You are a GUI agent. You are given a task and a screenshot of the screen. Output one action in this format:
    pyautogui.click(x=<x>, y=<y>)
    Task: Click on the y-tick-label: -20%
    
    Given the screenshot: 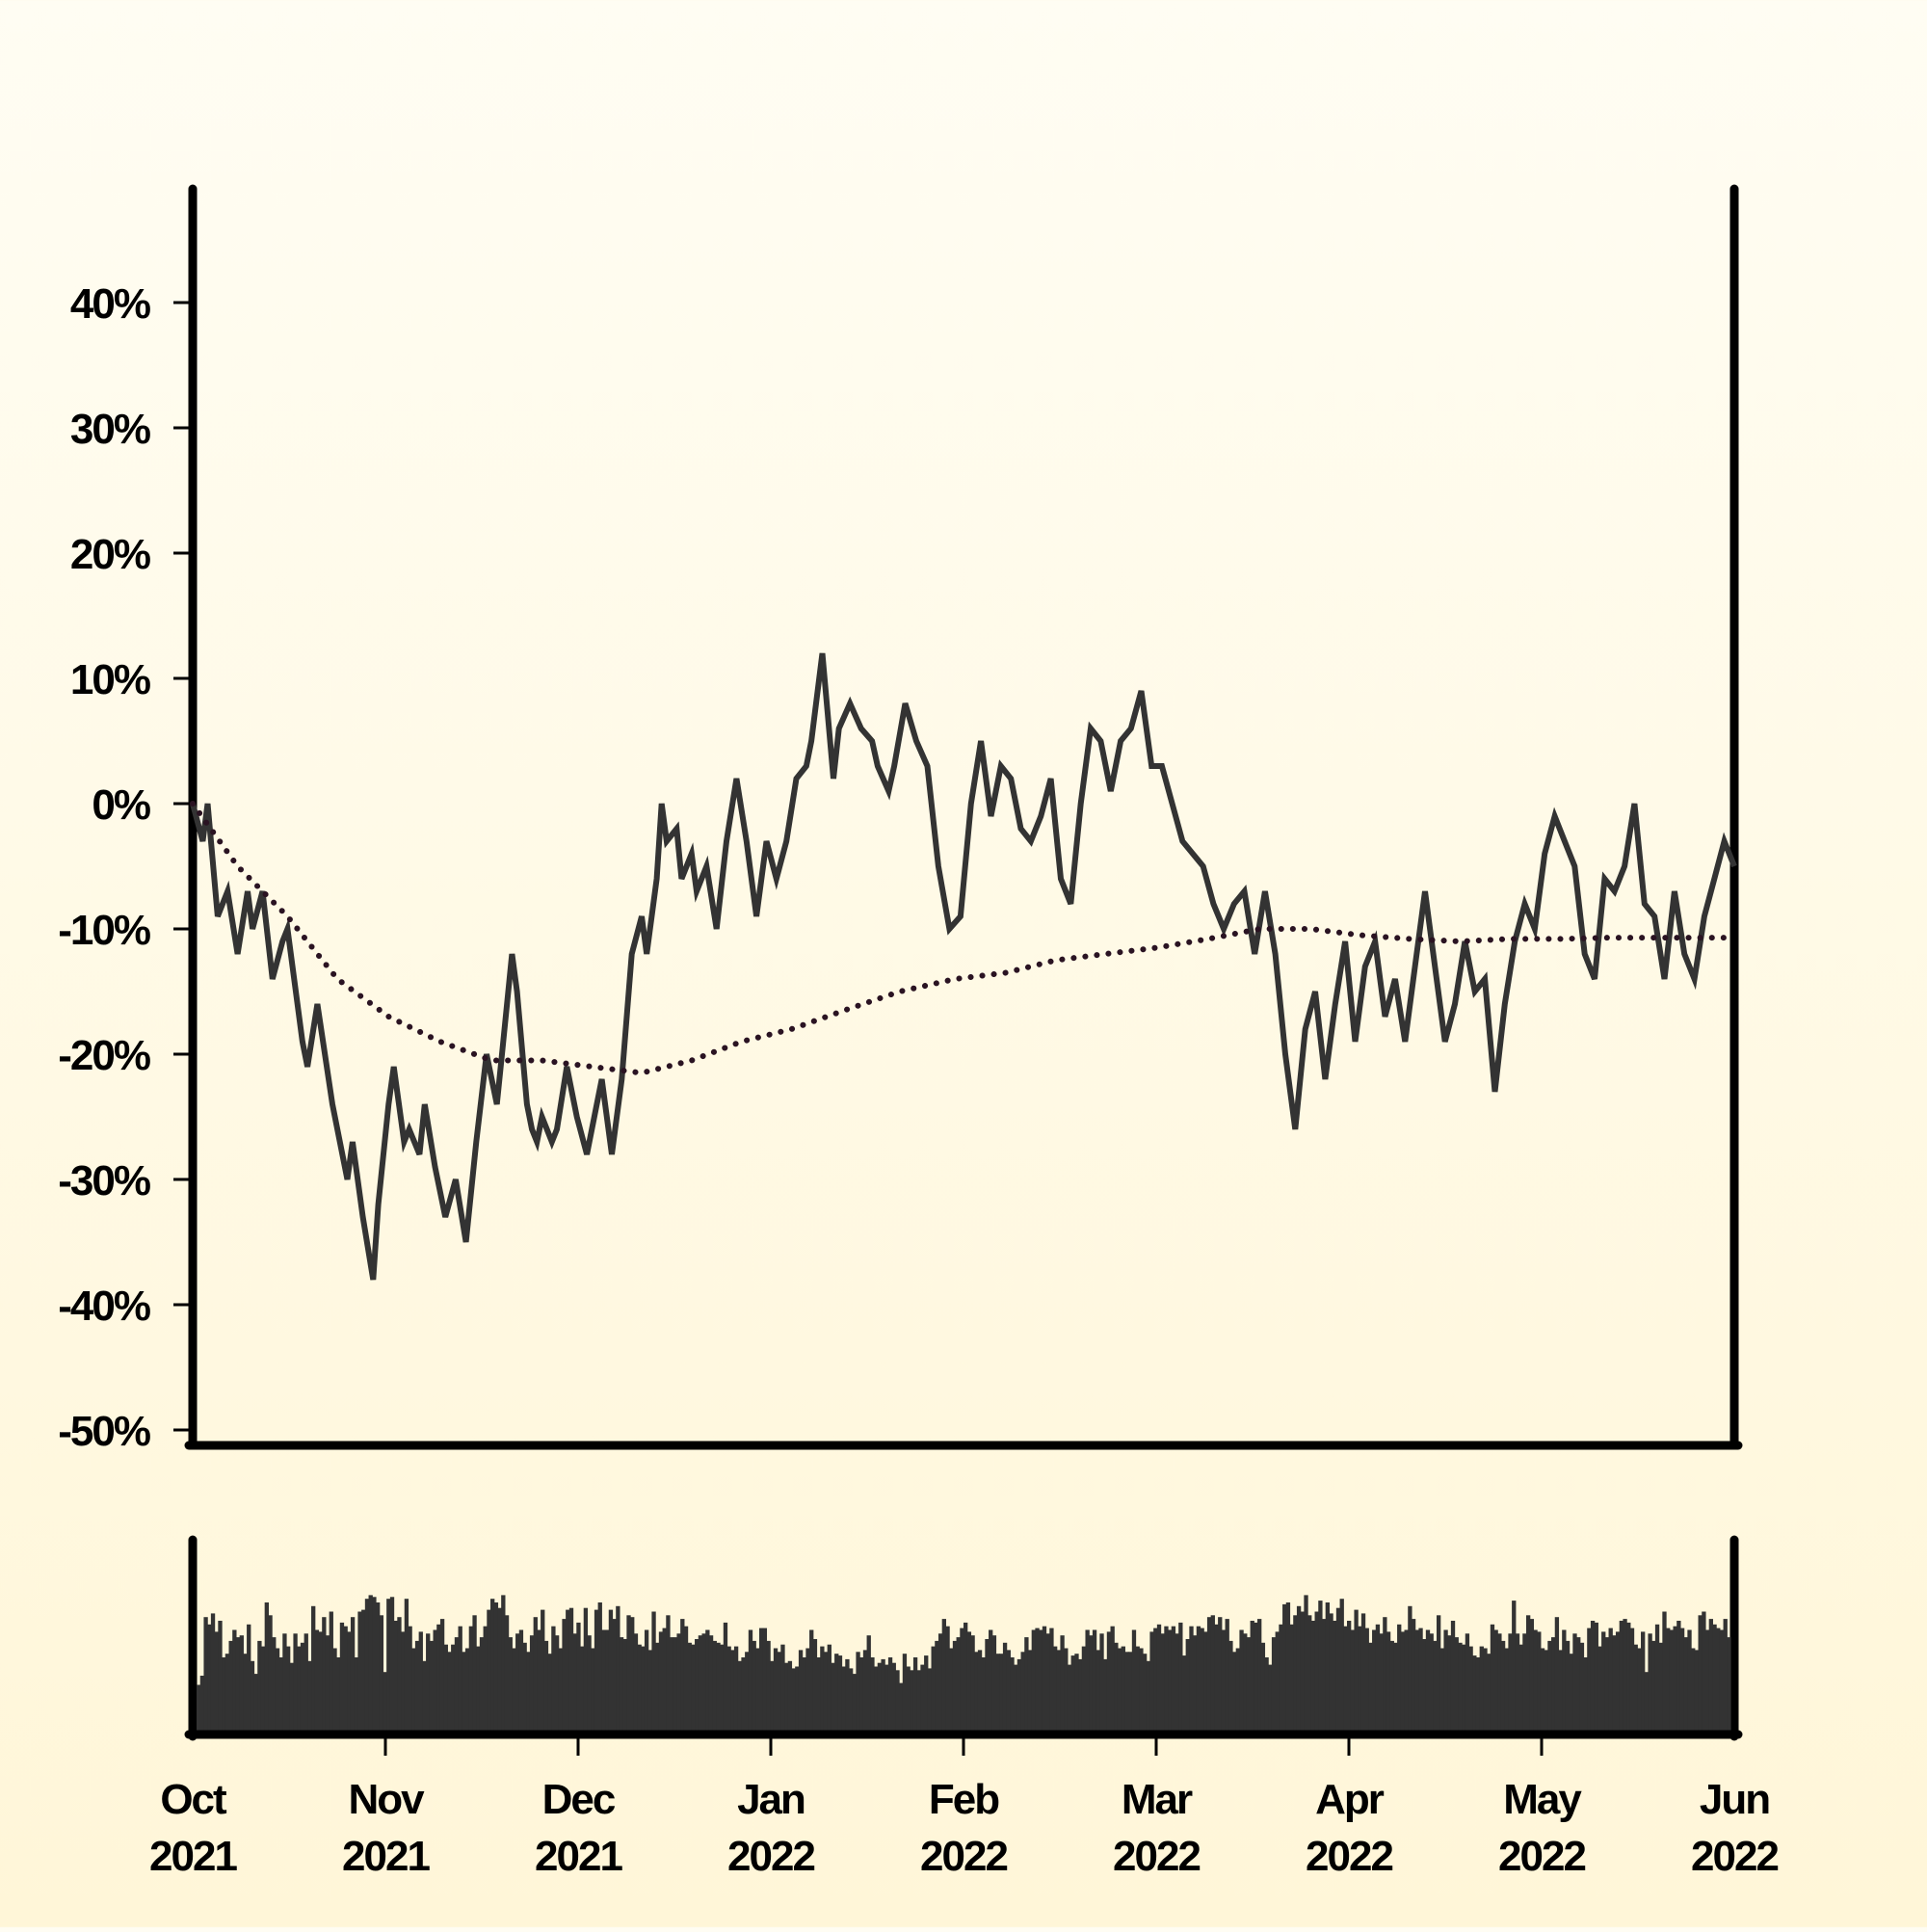 What is the action you would take?
    pyautogui.click(x=104, y=1055)
    